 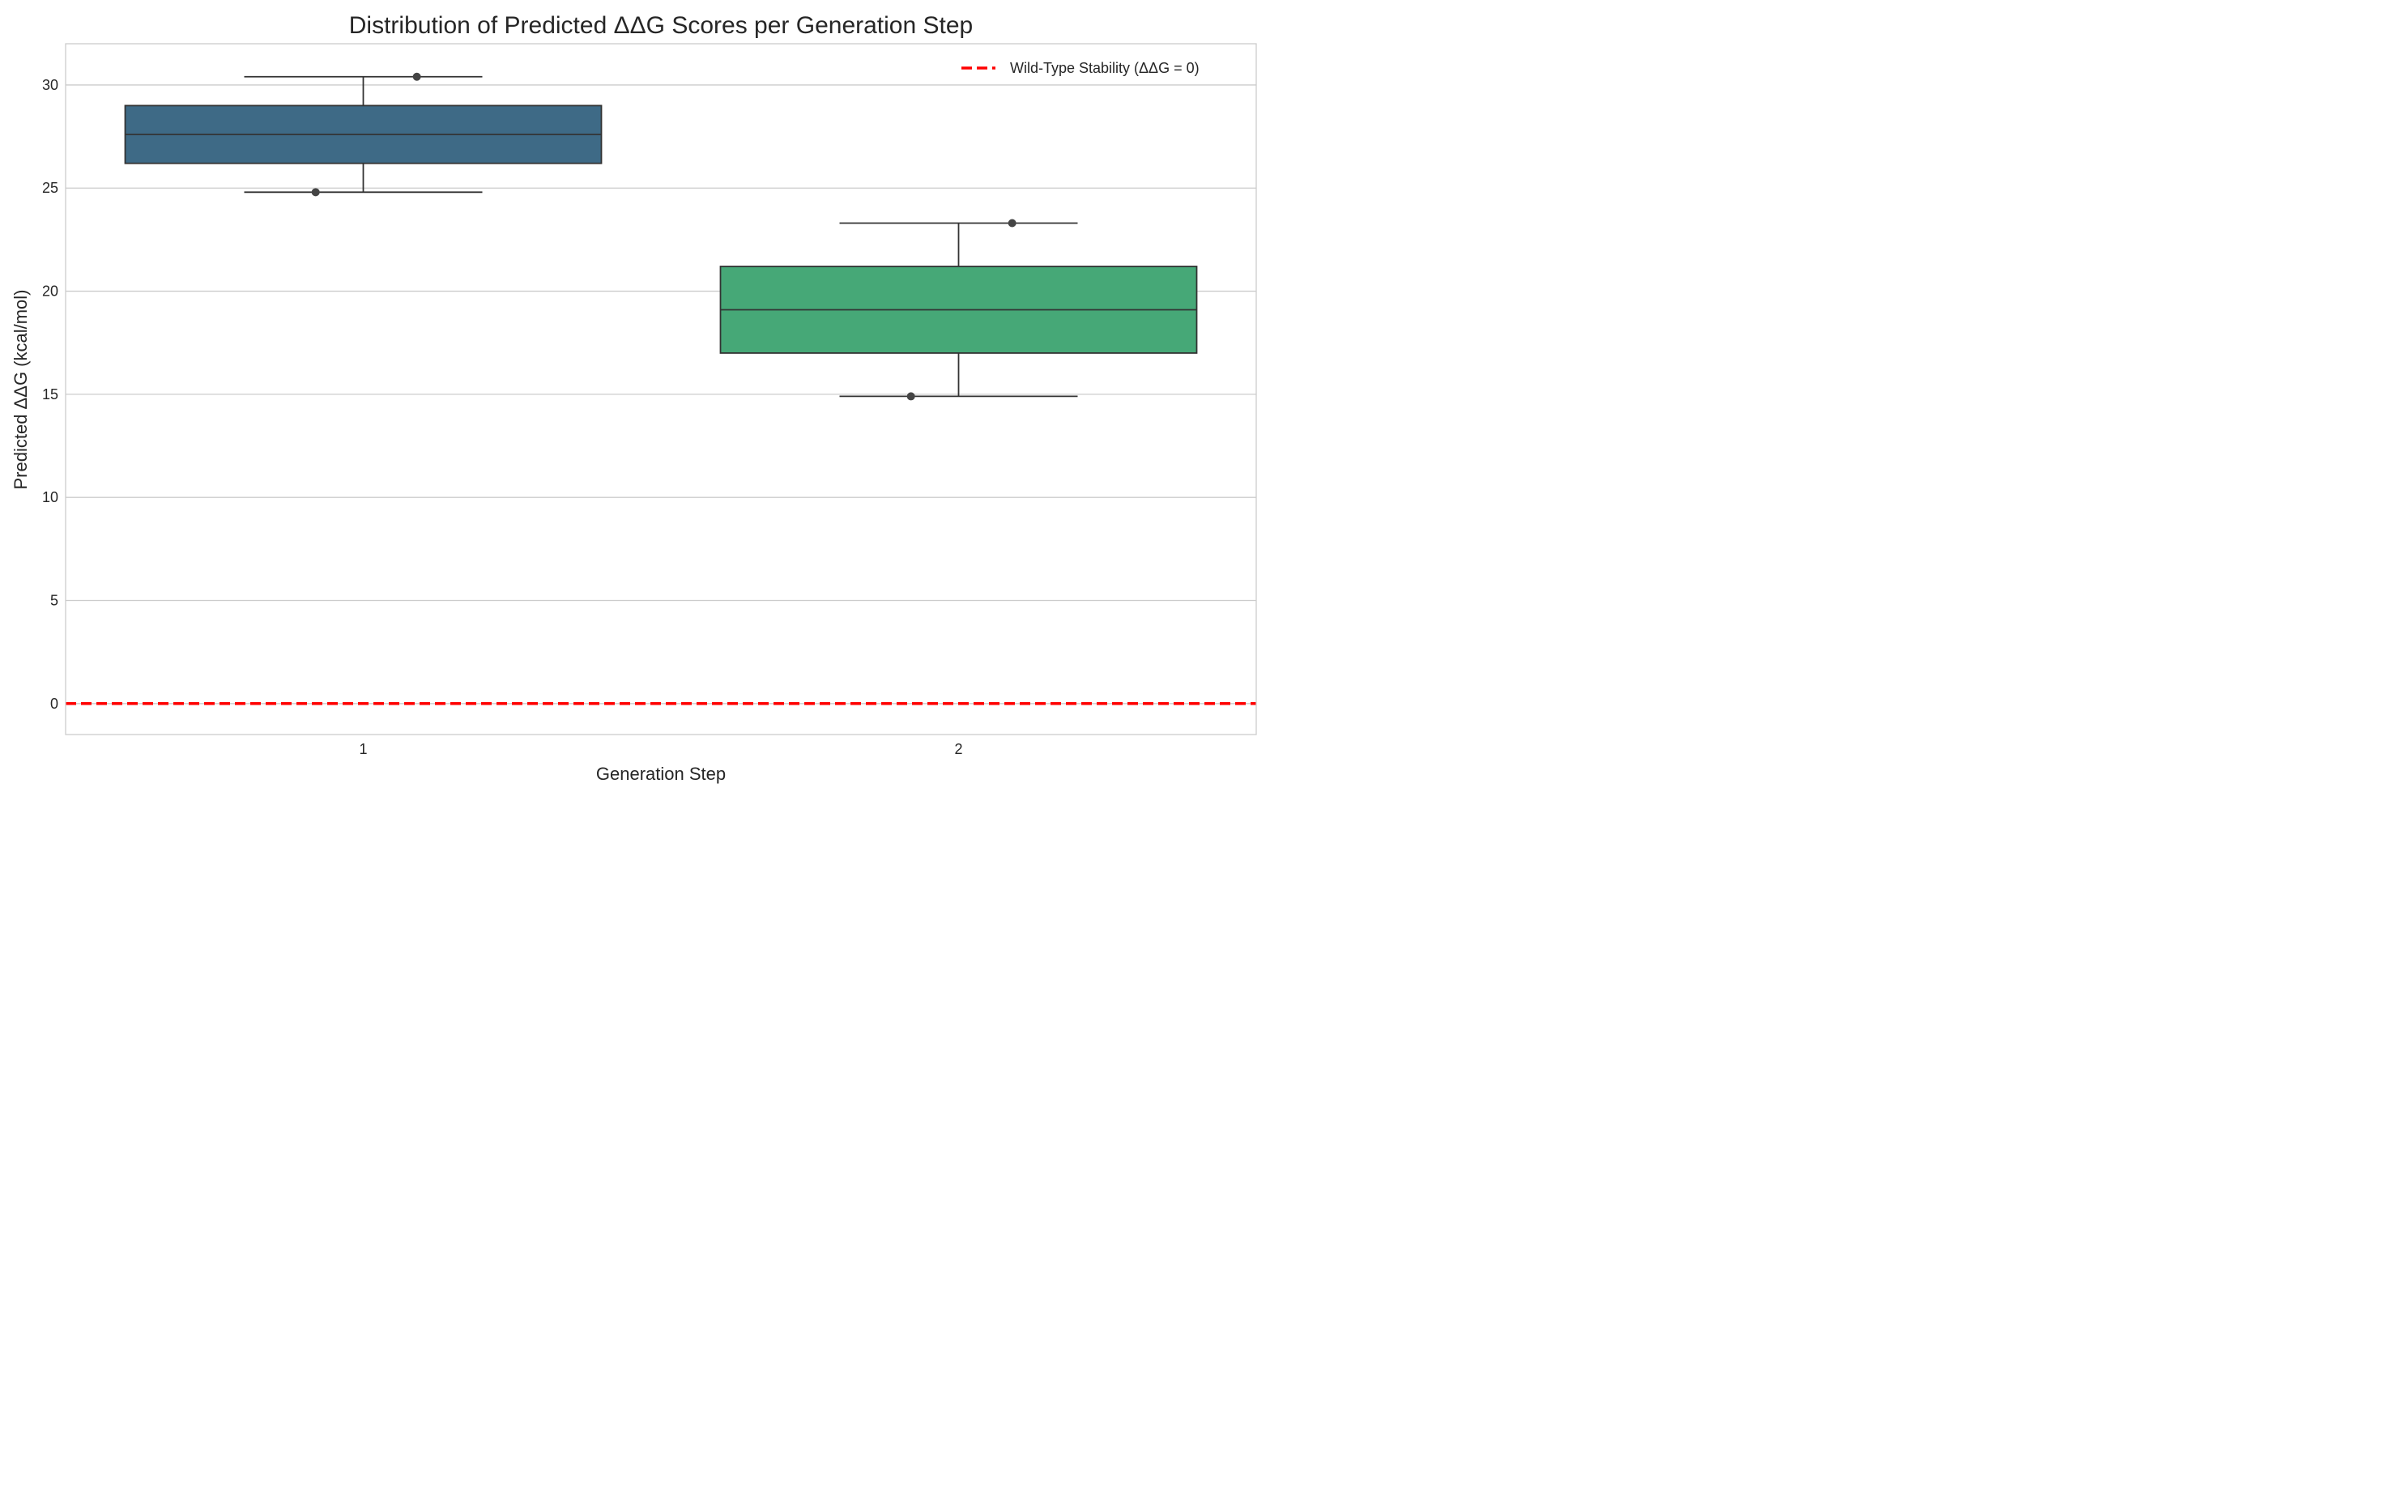 I want to click on y-tick-label: 5, so click(x=54, y=600).